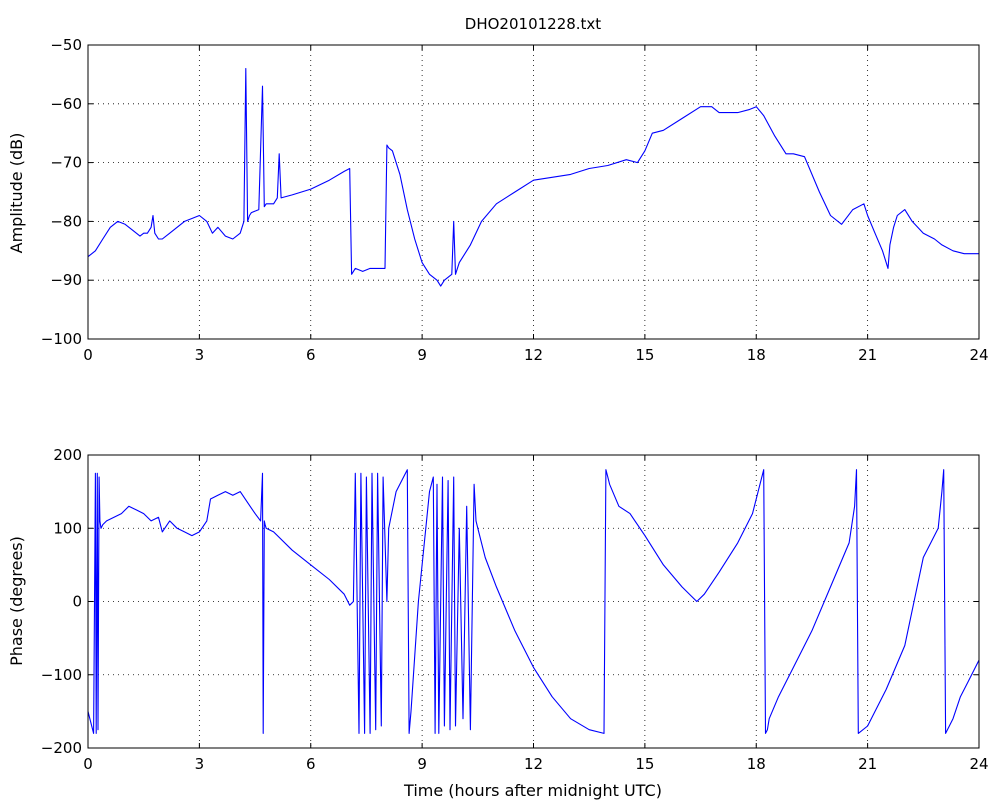 This screenshot has height=806, width=998. What do you see at coordinates (77, 602) in the screenshot?
I see `phase-y-tick-label: 0` at bounding box center [77, 602].